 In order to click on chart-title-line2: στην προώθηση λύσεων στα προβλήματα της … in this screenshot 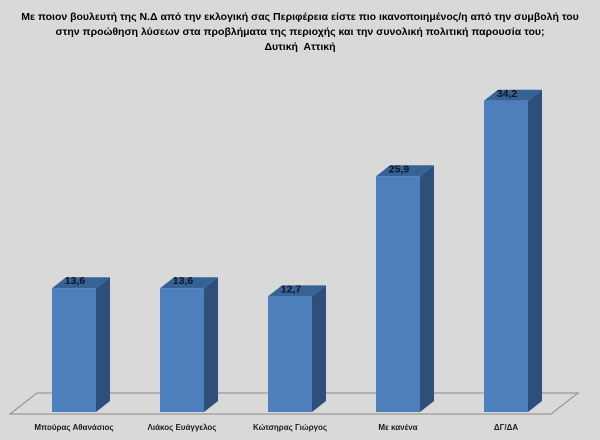, I will do `click(300, 32)`.